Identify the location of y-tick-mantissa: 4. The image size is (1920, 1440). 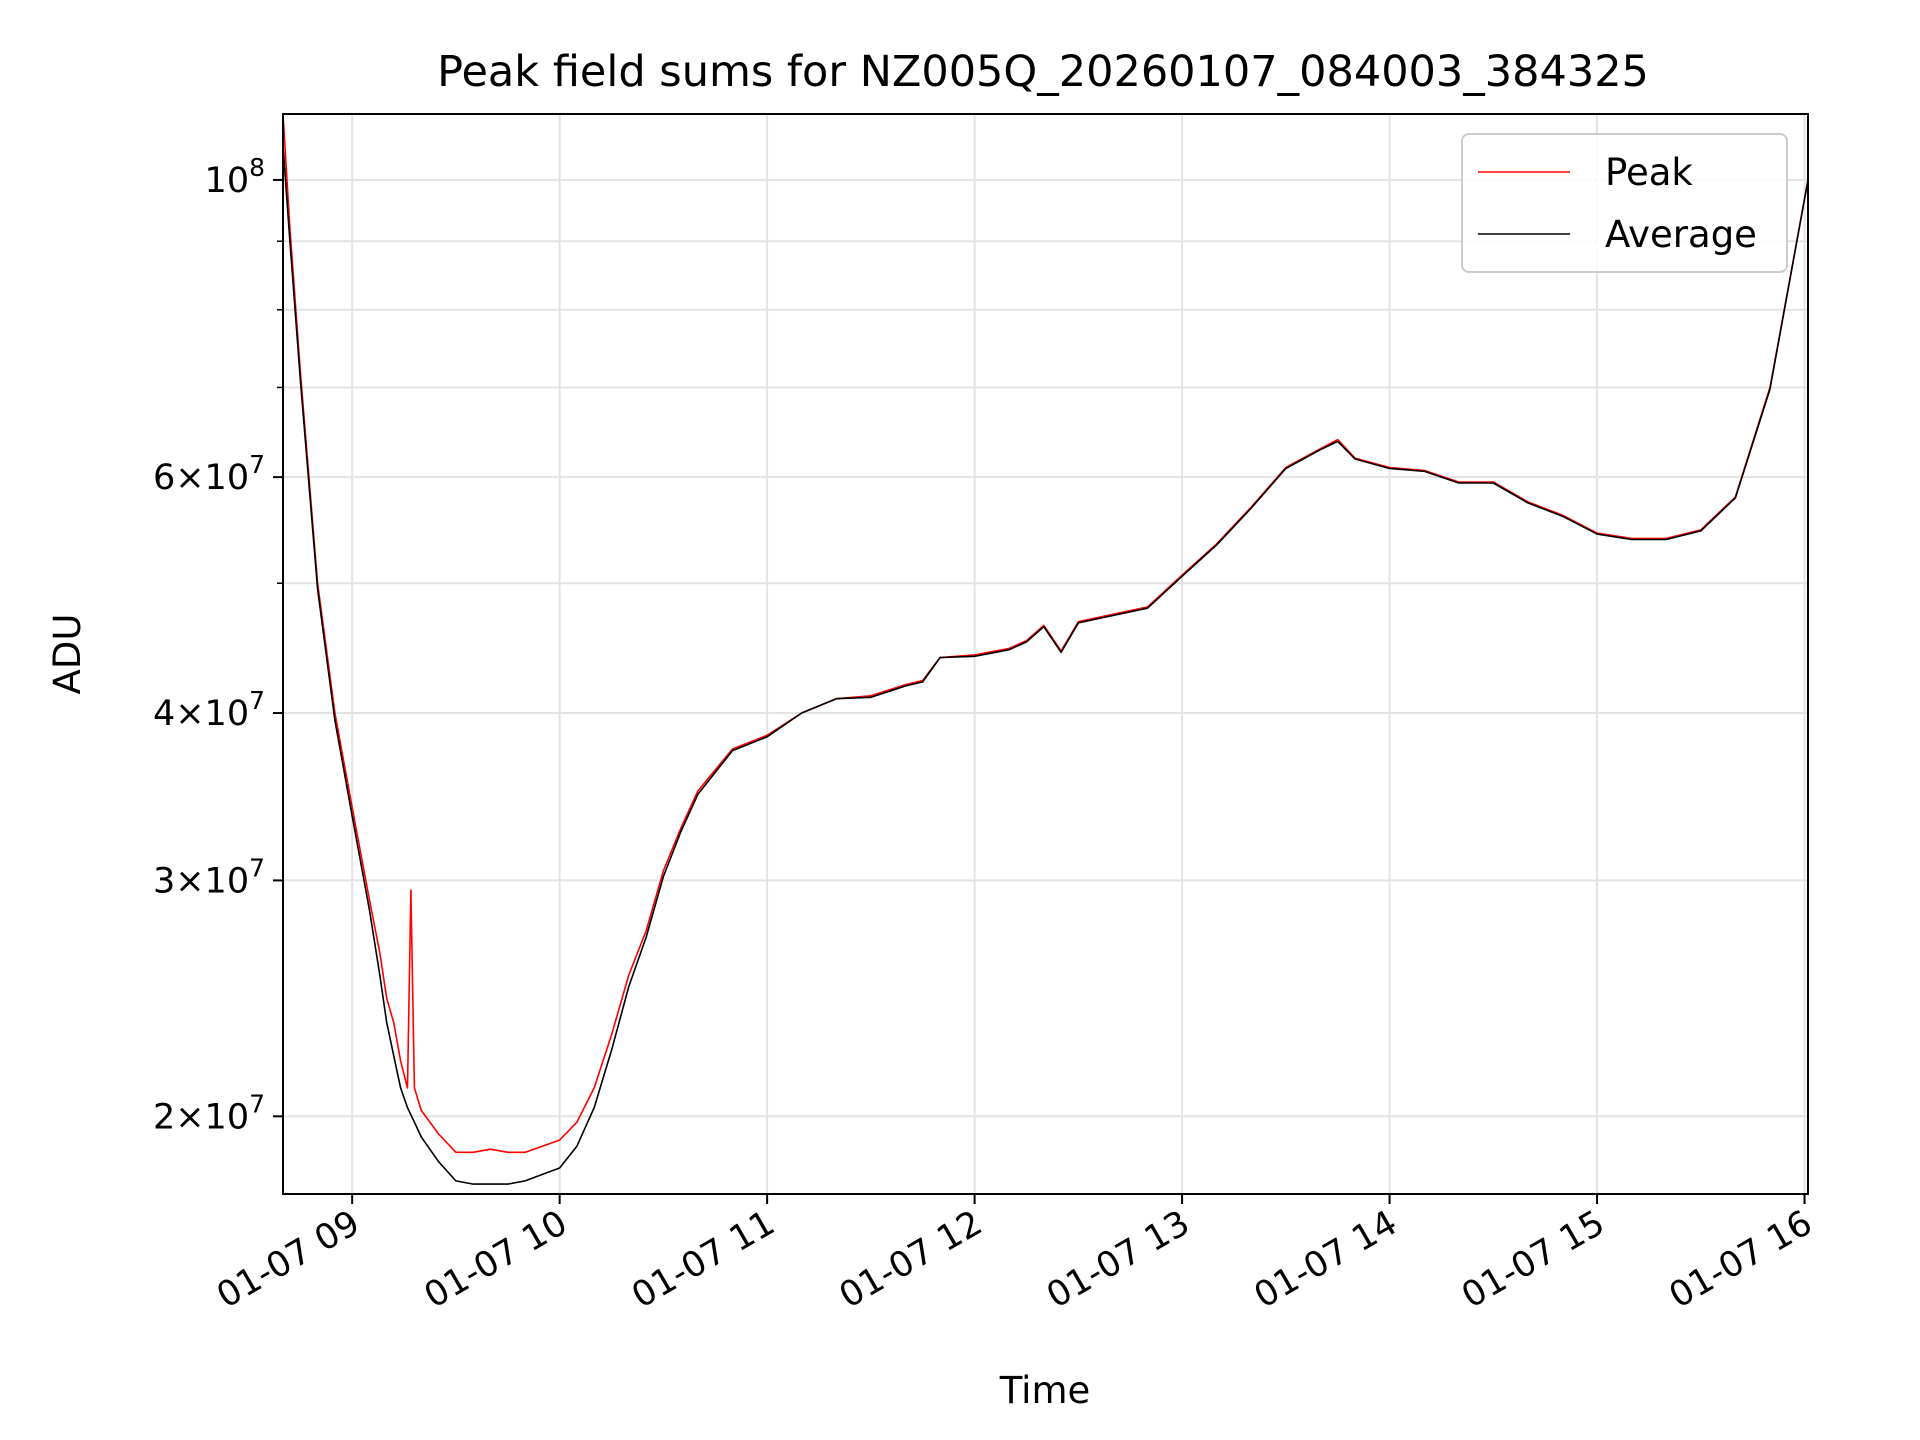
(164, 714).